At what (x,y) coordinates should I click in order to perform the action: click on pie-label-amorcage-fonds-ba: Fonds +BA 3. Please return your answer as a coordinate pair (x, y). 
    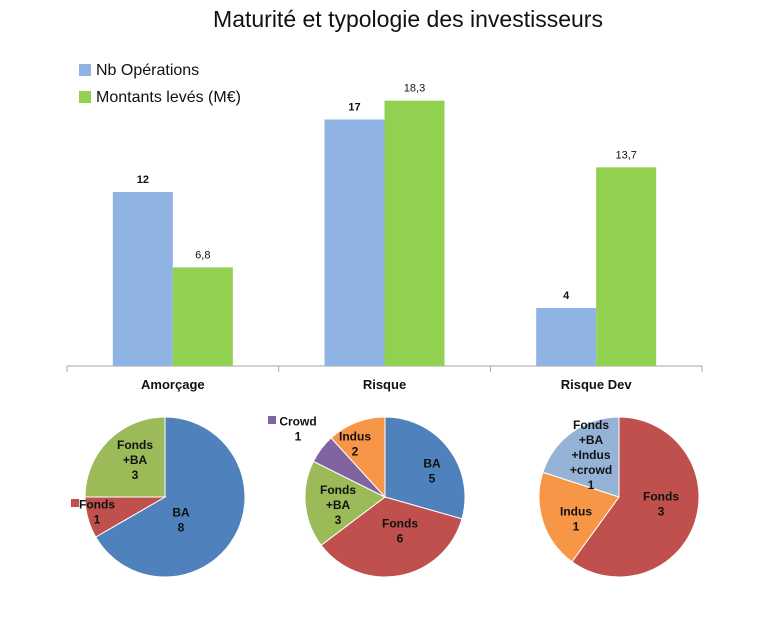
    Looking at the image, I should click on (135, 460).